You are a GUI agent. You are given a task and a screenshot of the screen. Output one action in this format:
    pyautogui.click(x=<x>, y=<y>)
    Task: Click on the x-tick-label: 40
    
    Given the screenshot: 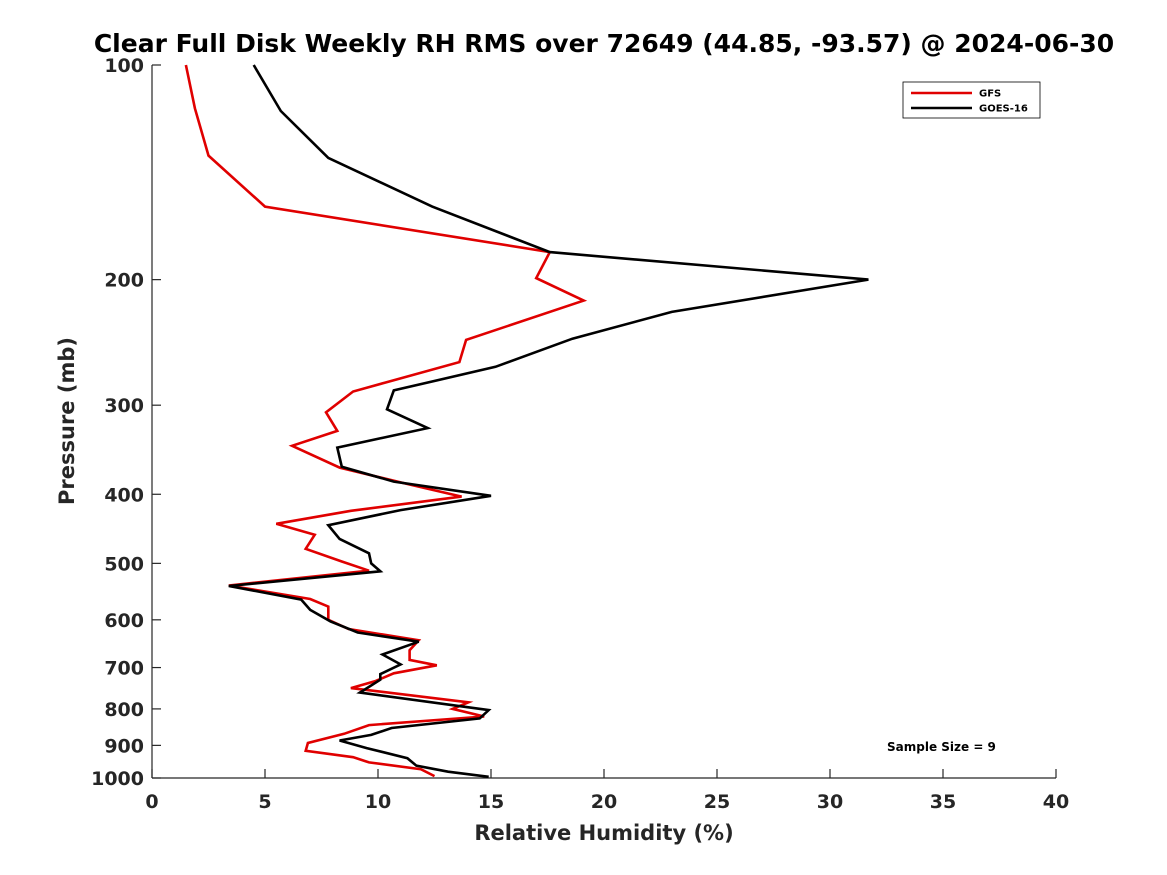 What is the action you would take?
    pyautogui.click(x=1056, y=802)
    